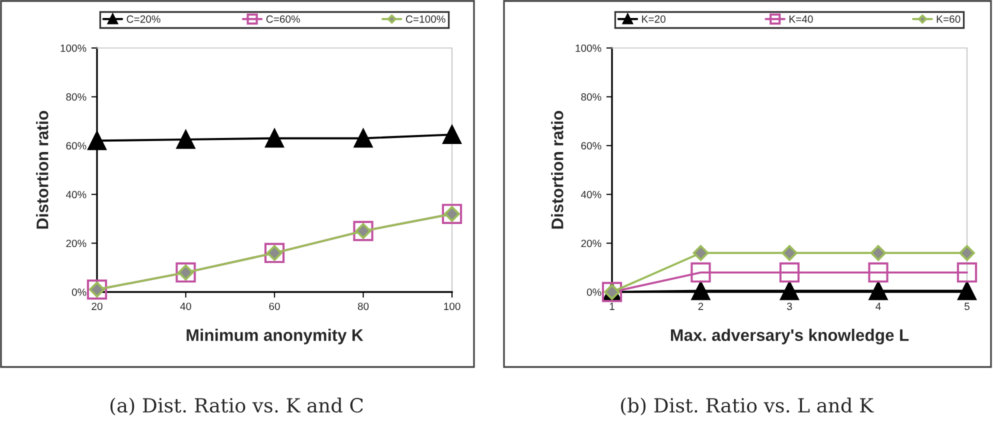 The height and width of the screenshot is (442, 993). What do you see at coordinates (236, 407) in the screenshot?
I see `text: (a) Dist. Ratio vs. K and C` at bounding box center [236, 407].